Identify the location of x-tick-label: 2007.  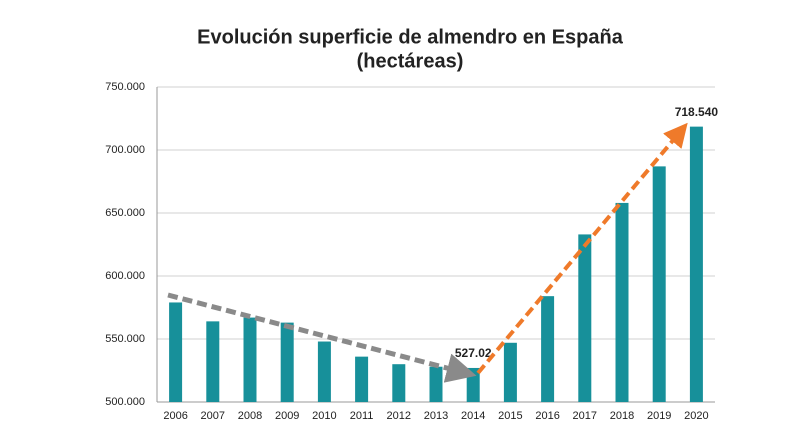
(213, 416).